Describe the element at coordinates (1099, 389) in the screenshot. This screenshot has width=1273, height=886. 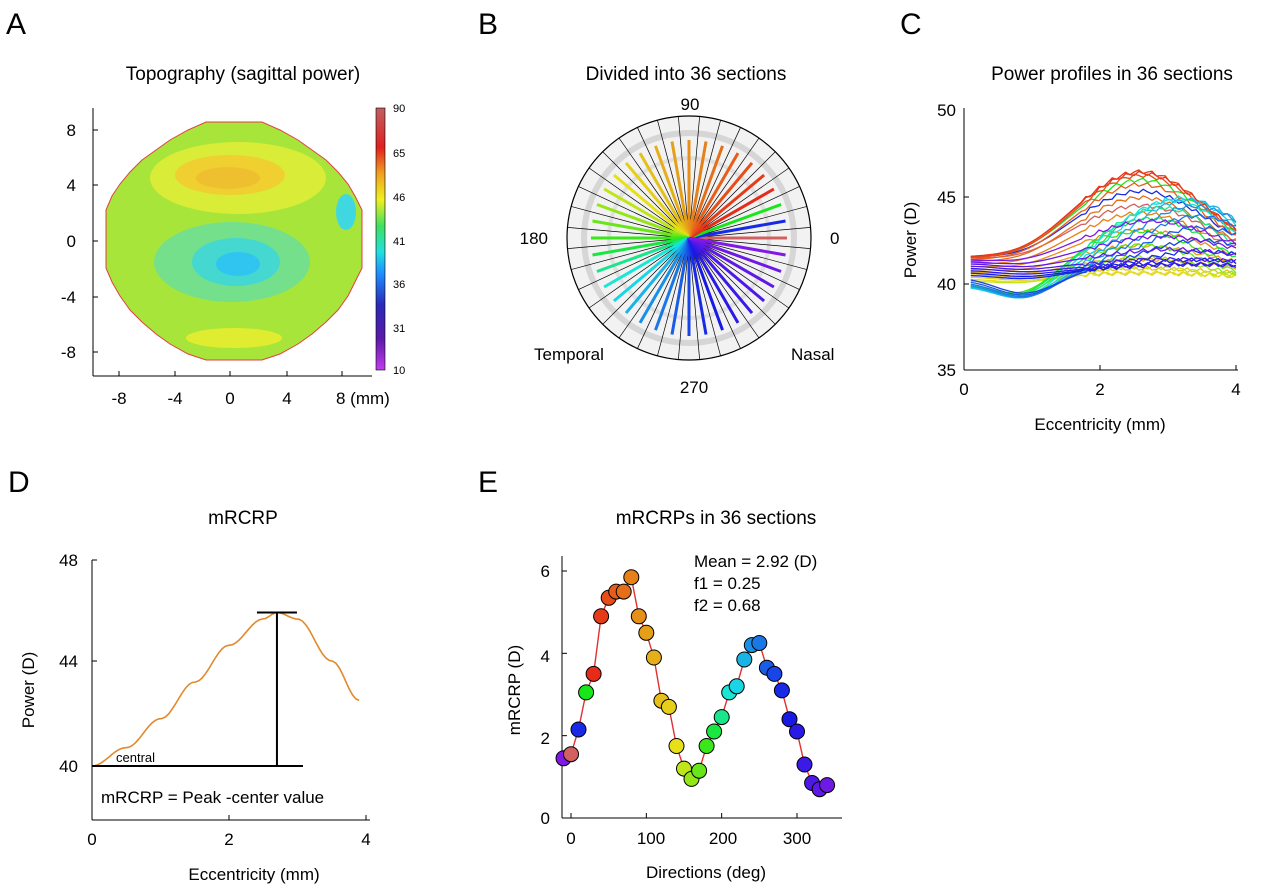
I see `panel-c-xtick: 2` at that location.